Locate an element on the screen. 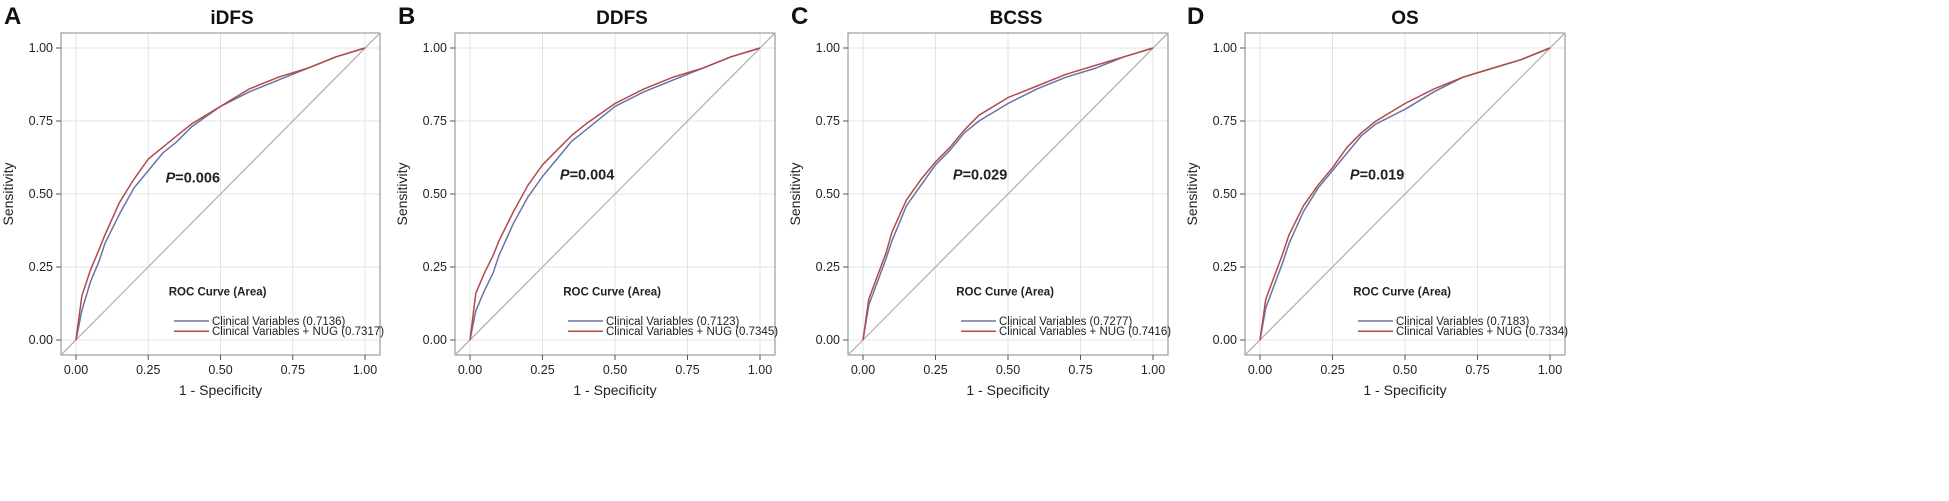 The width and height of the screenshot is (1949, 501). legend-entry: Clinical Variables + NUG (0.7416) is located at coordinates (1085, 332).